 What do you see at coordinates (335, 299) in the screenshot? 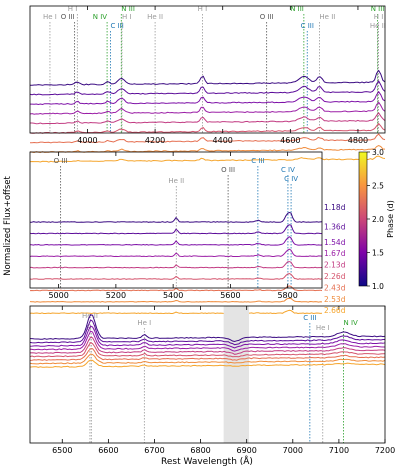
I see `phase-label: 2.53d` at bounding box center [335, 299].